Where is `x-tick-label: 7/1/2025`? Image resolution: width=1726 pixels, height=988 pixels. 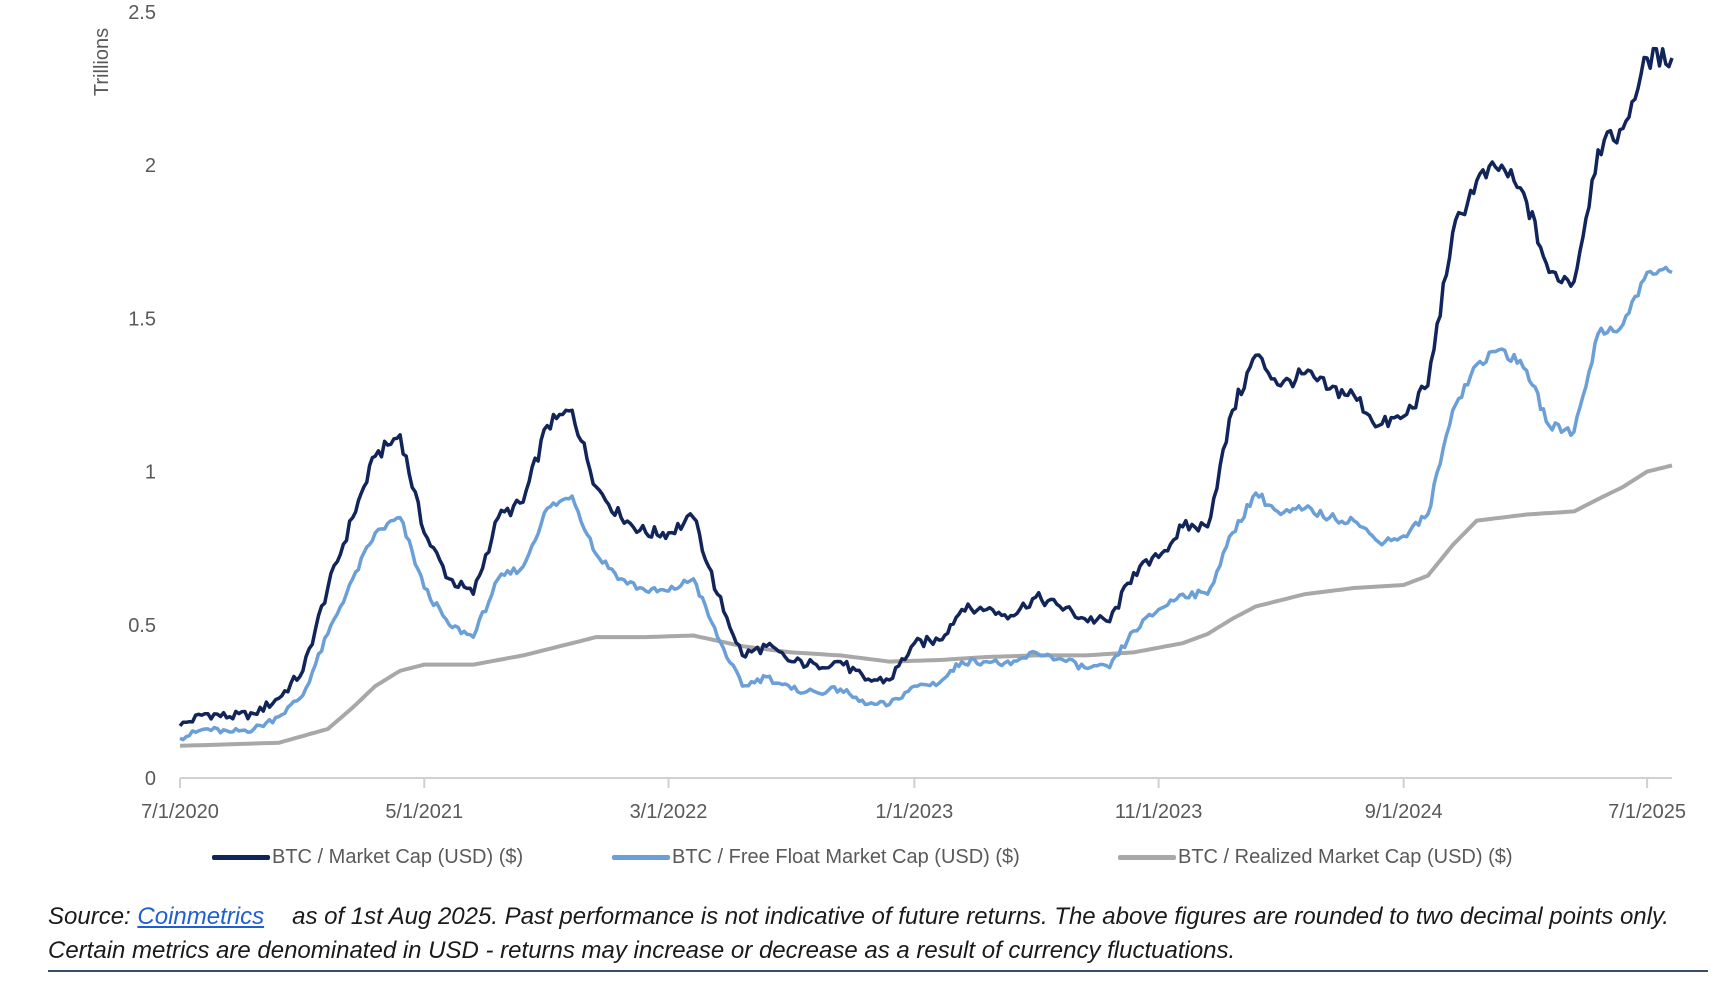
x-tick-label: 7/1/2025 is located at coordinates (1647, 812).